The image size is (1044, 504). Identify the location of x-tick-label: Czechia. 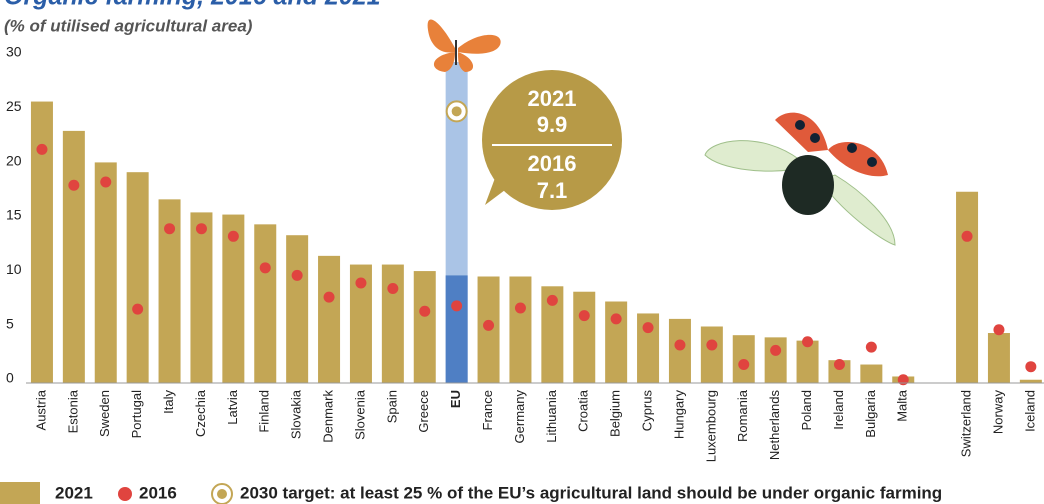
(200, 413).